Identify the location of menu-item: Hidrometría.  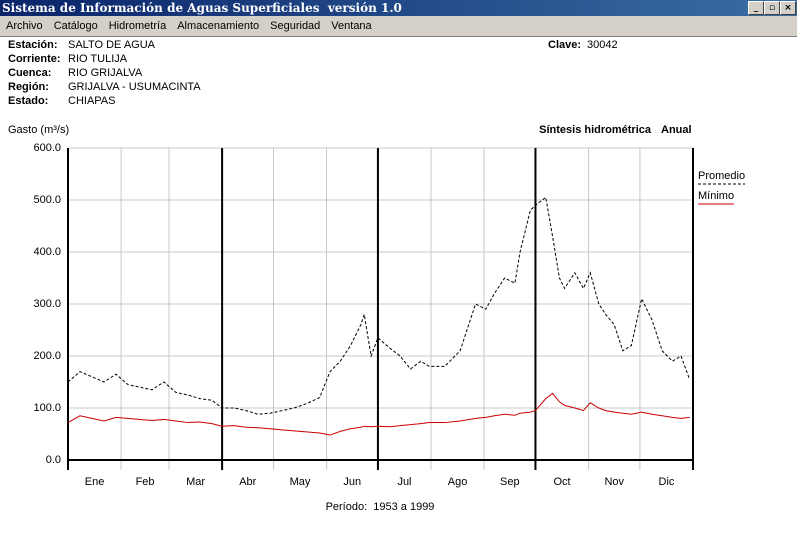
(137, 26).